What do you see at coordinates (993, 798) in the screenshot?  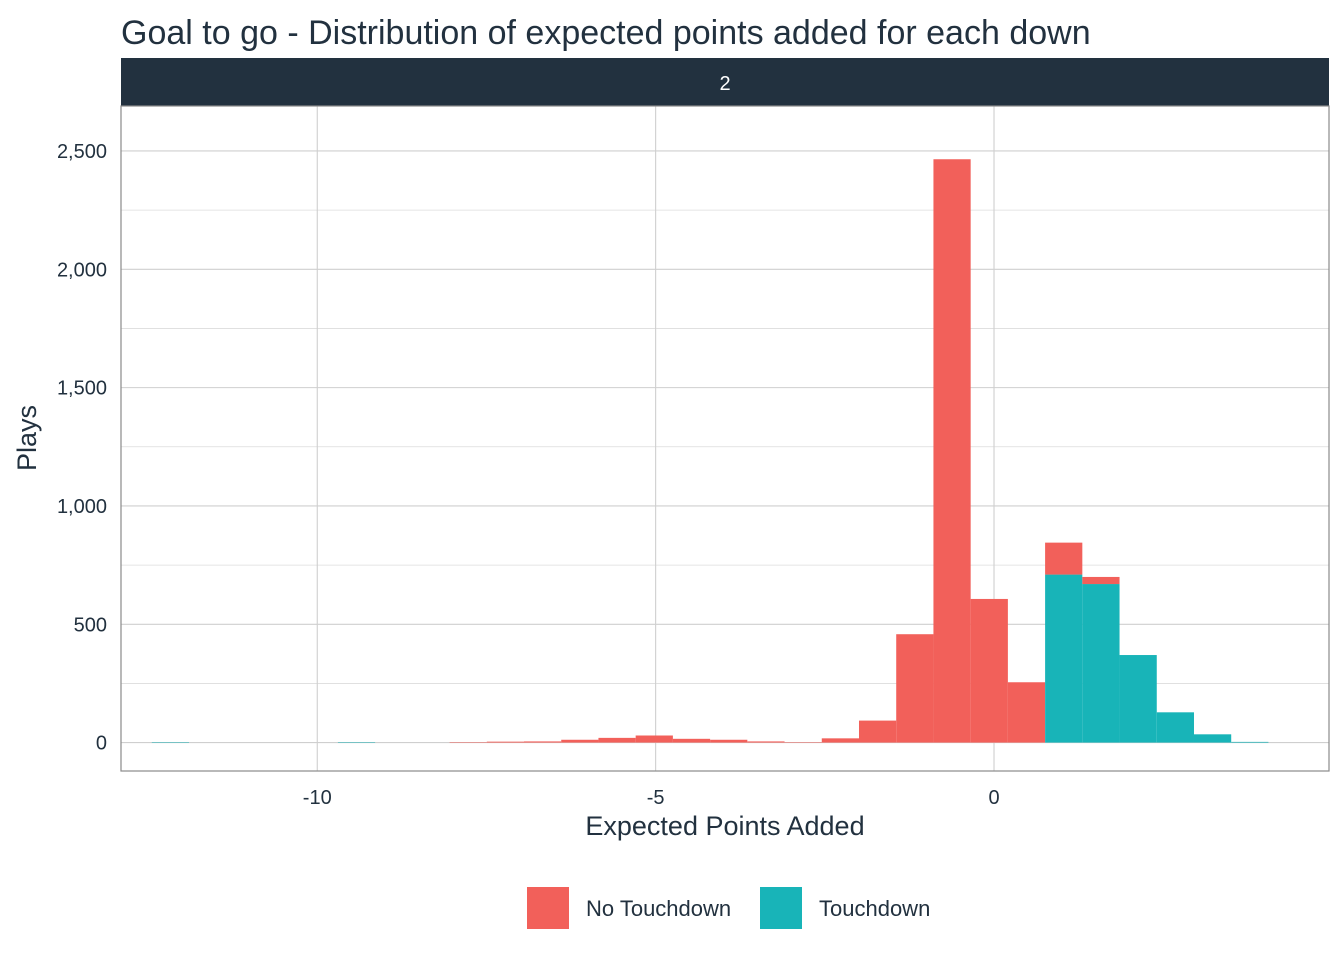 I see `x-tick-label: 0` at bounding box center [993, 798].